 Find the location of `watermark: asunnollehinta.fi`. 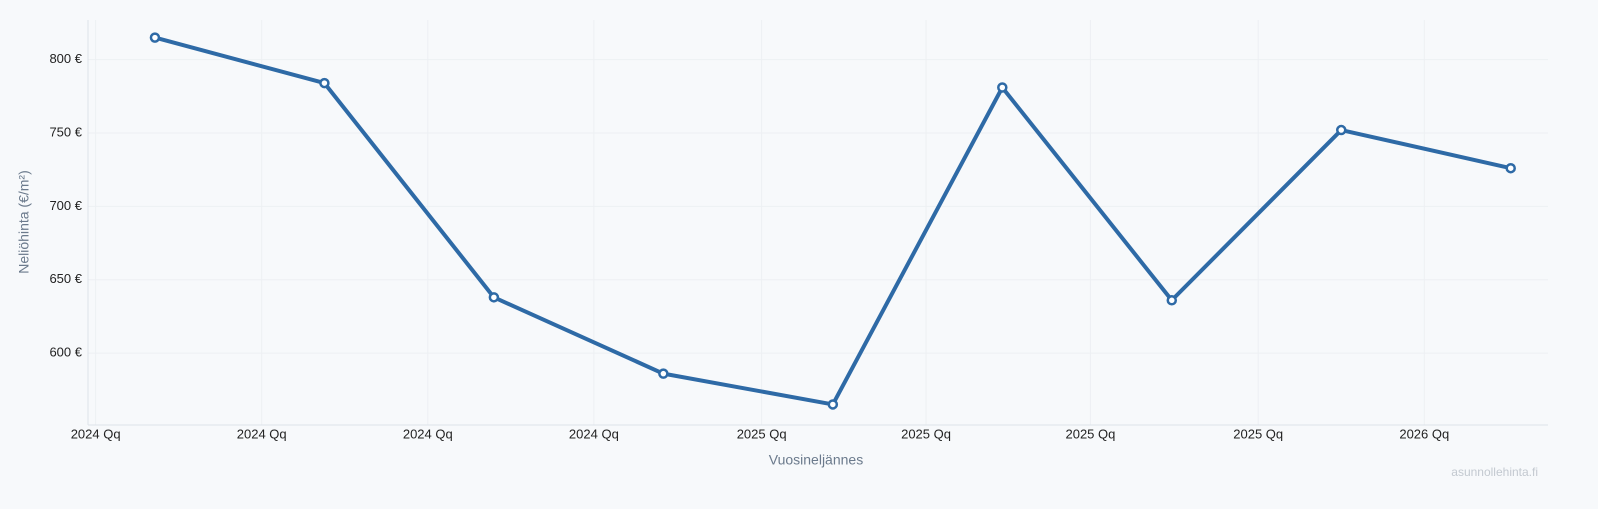

watermark: asunnollehinta.fi is located at coordinates (1494, 472).